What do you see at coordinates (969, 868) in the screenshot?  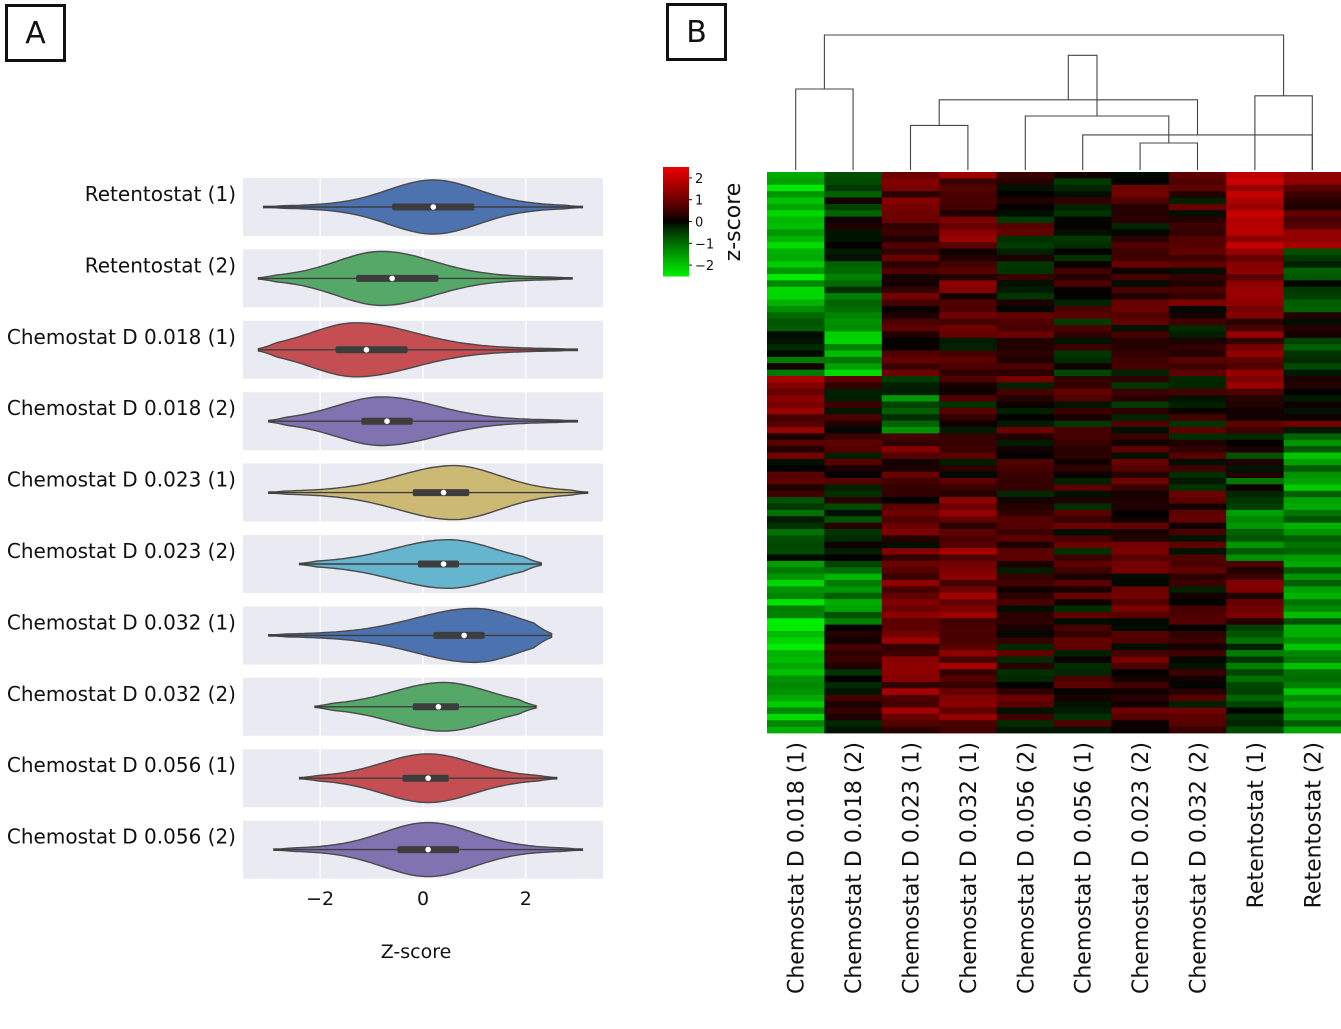 I see `heatmap-column-label: Chemostat D 0.032 (1)` at bounding box center [969, 868].